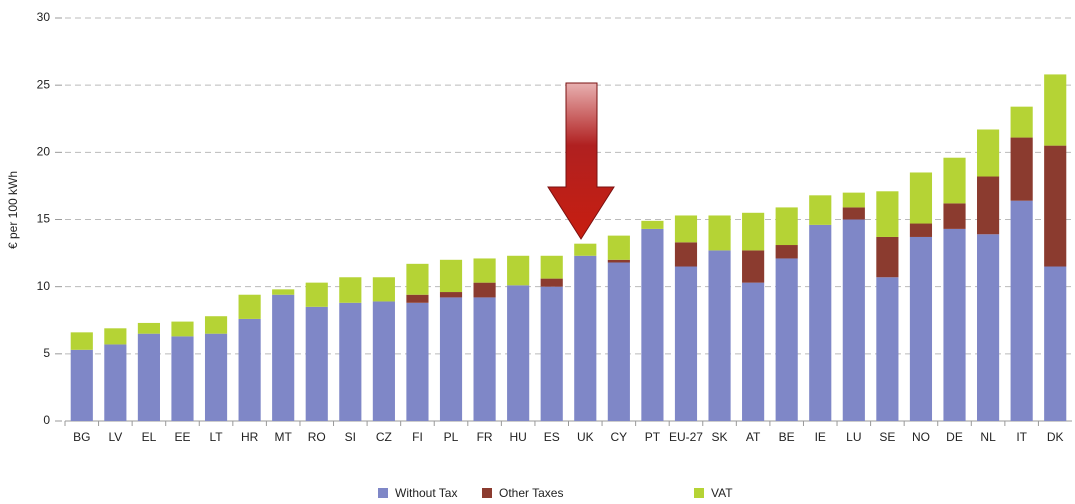  What do you see at coordinates (46, 420) in the screenshot?
I see `y-tick-label: 0` at bounding box center [46, 420].